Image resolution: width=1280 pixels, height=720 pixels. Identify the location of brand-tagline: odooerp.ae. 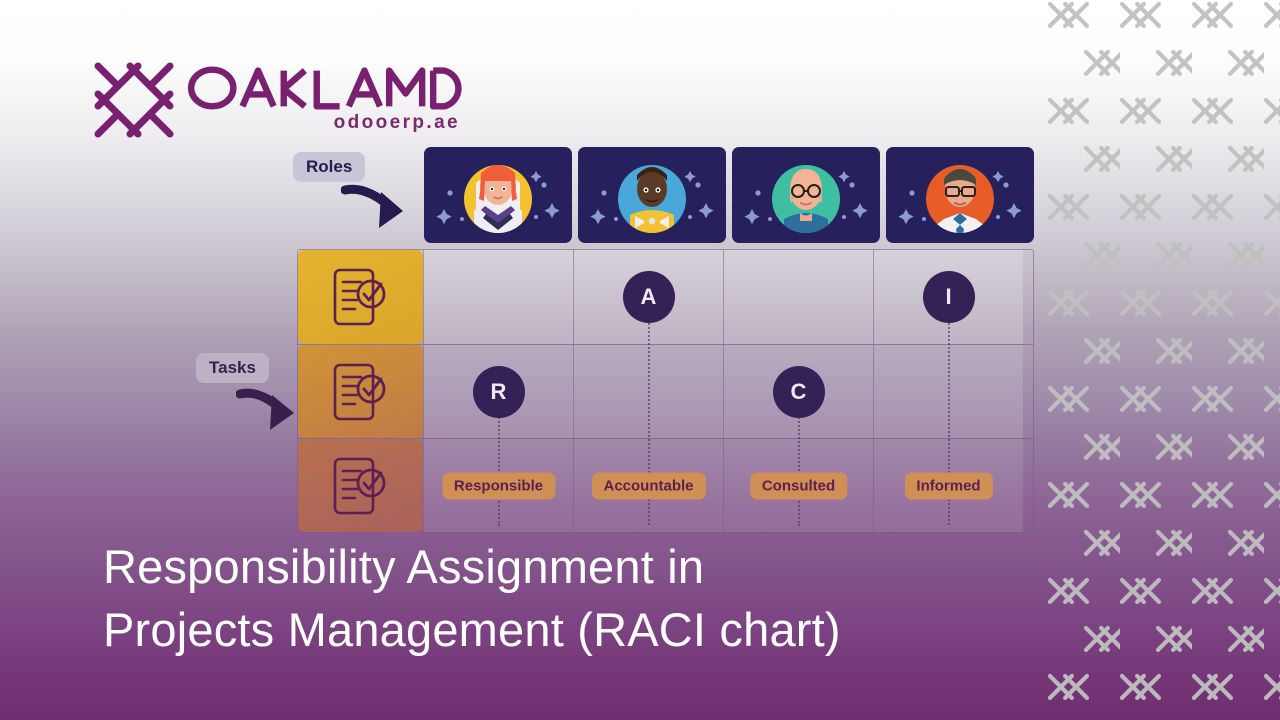
(396, 122).